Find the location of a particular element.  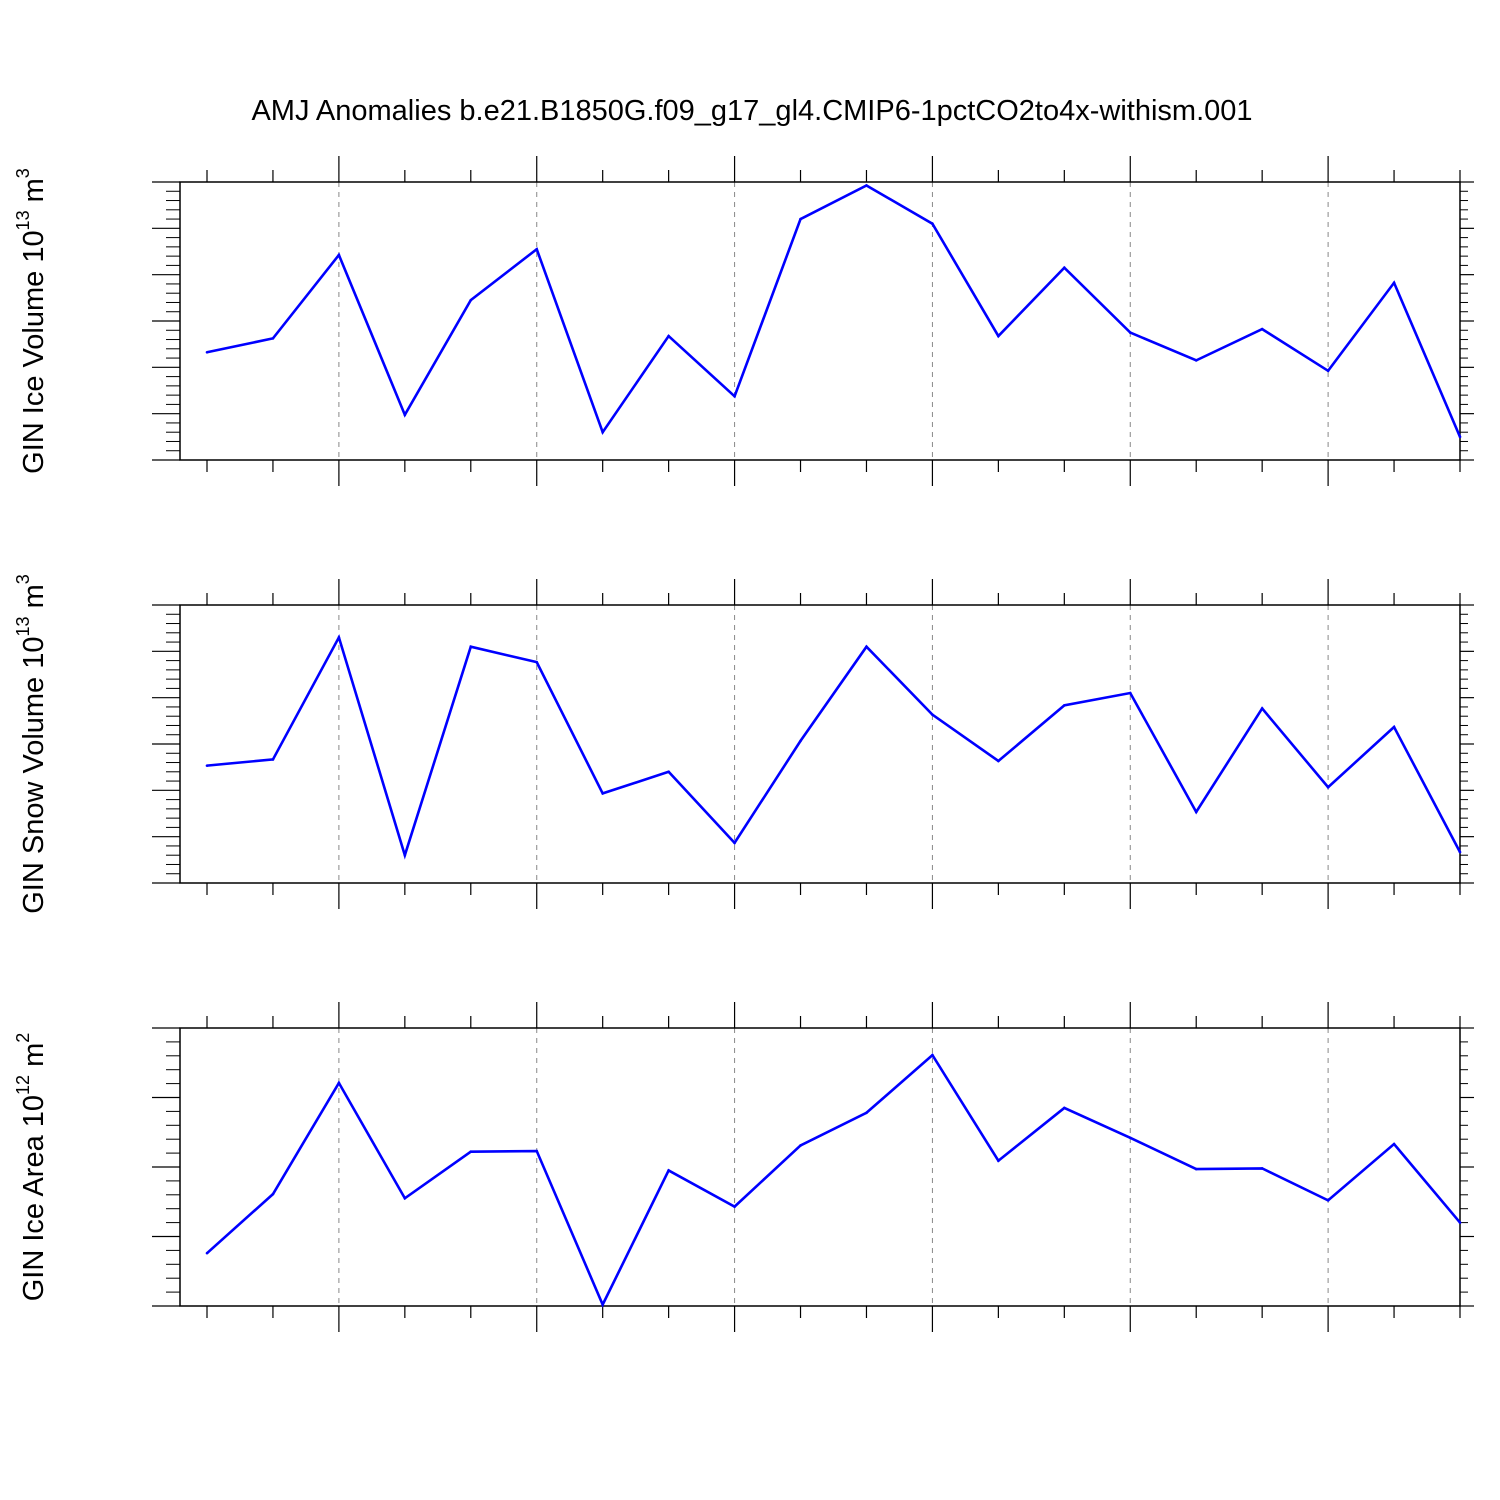

y-axis-label: GIN Ice Area 1012 m2 is located at coordinates (31, 1167).